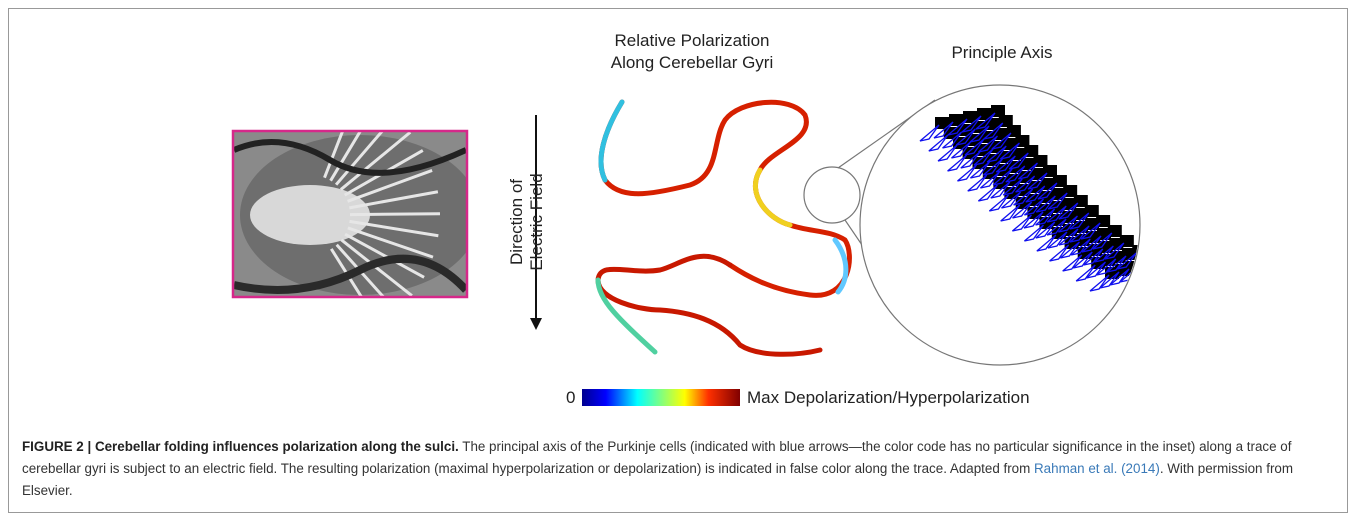  What do you see at coordinates (888, 397) in the screenshot?
I see `colorbar-max: Max Depolarization/Hyperpolarization` at bounding box center [888, 397].